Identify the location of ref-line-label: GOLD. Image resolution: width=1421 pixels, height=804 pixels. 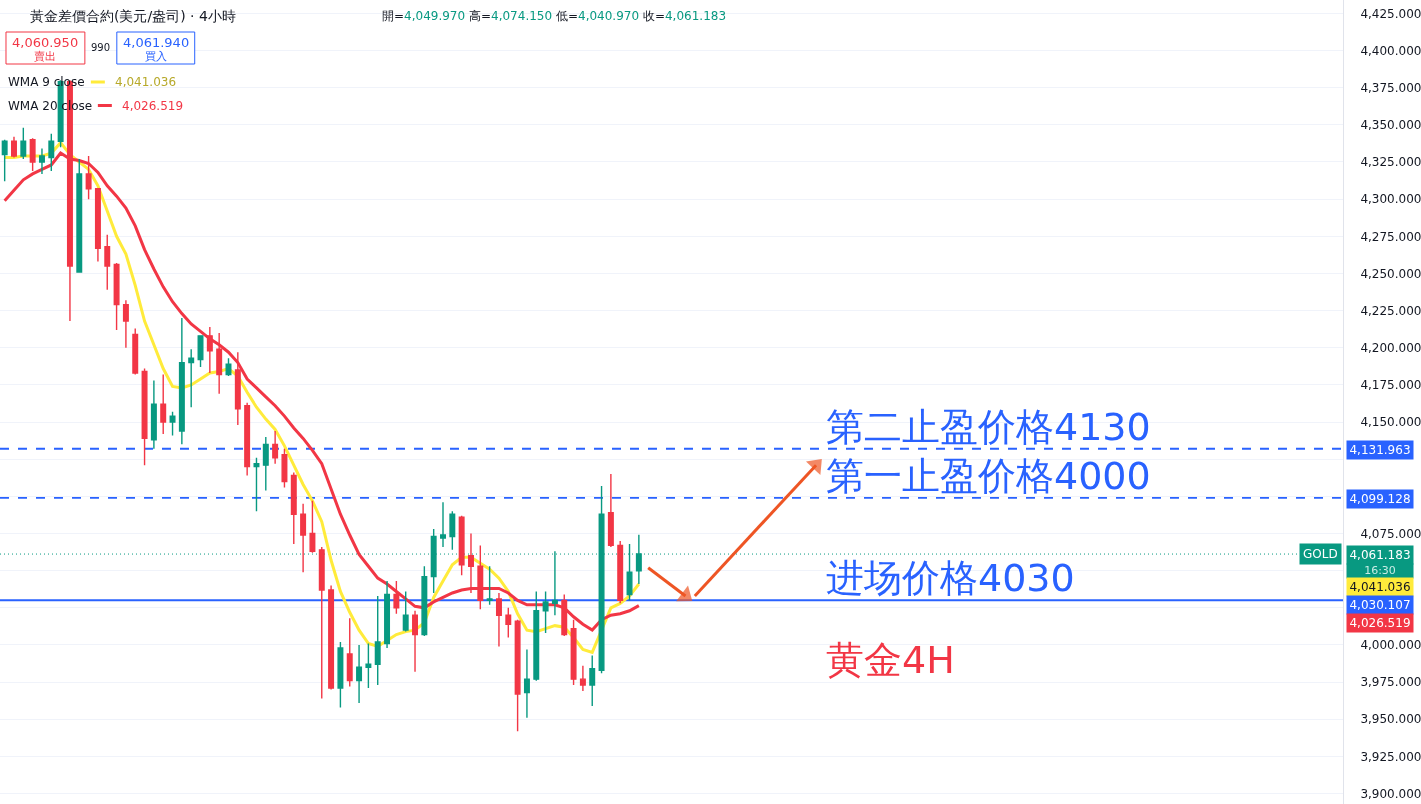
(1320, 554).